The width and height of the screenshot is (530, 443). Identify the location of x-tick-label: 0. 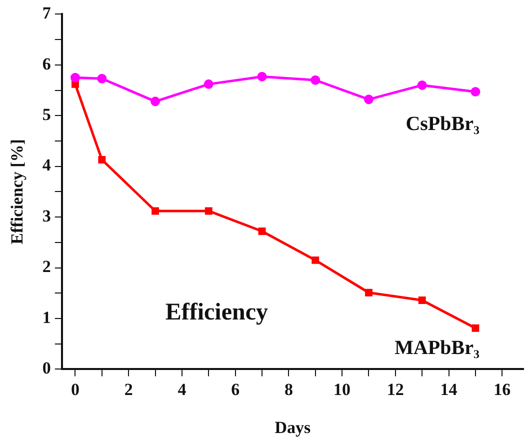
(75, 389).